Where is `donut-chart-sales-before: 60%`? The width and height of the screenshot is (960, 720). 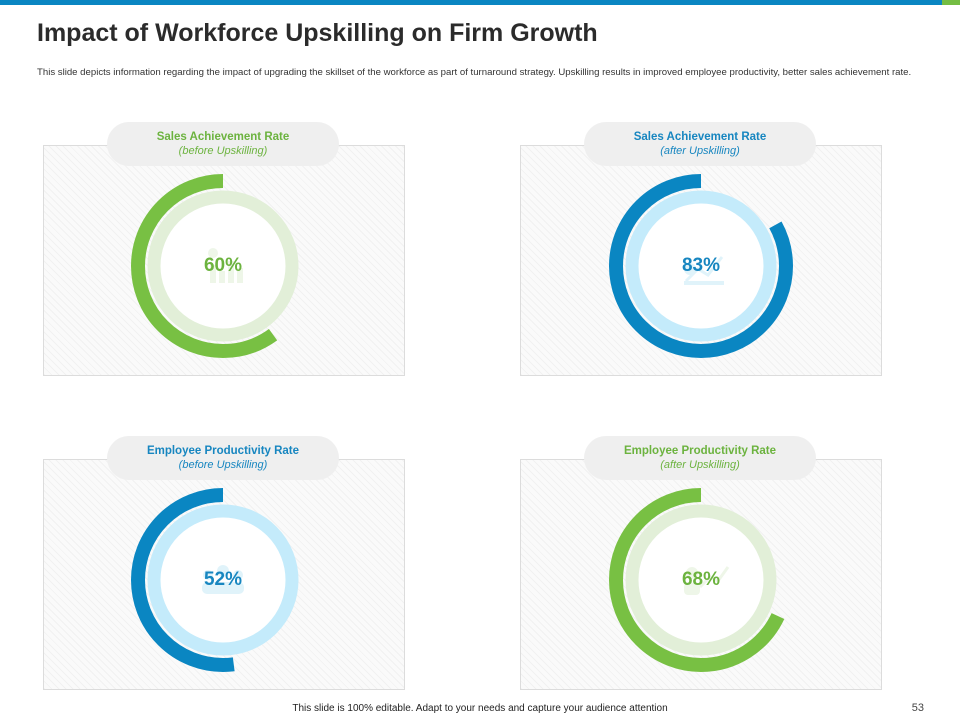
donut-chart-sales-before: 60% is located at coordinates (223, 266).